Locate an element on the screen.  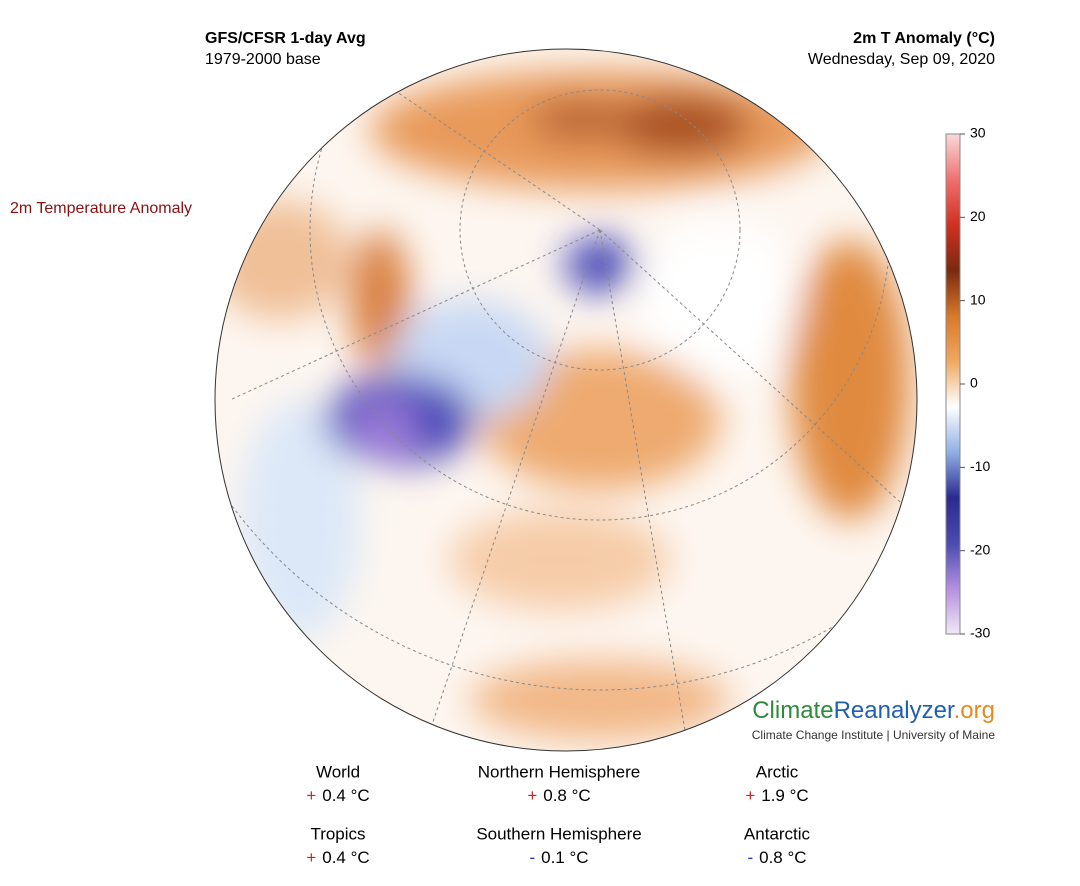
right-subtitle: Wednesday, Sep 09, 2020 is located at coordinates (901, 59).